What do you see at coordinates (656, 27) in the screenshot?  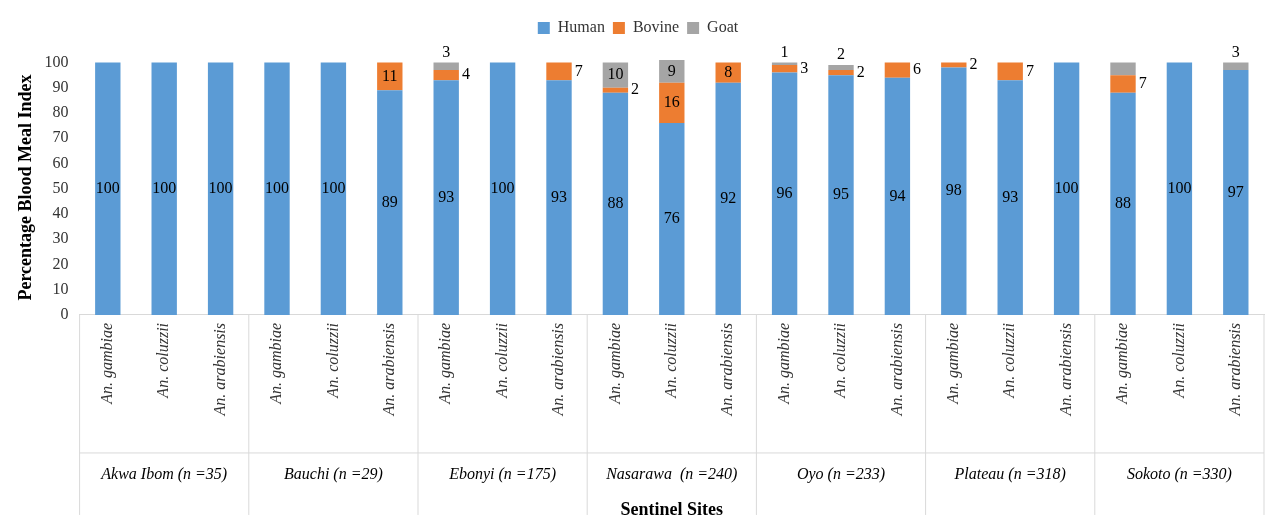 I see `legend-label: Bovine` at bounding box center [656, 27].